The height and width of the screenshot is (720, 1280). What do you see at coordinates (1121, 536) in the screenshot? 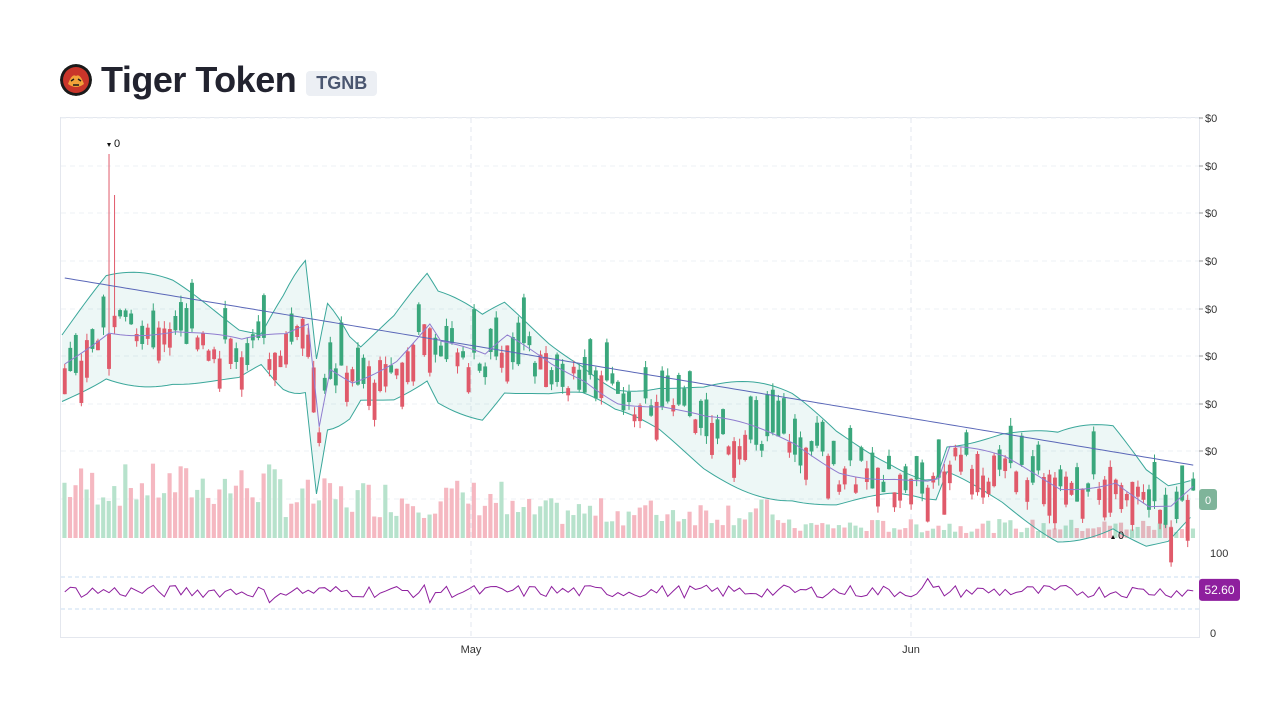
I see `low-marker-label: 0` at bounding box center [1121, 536].